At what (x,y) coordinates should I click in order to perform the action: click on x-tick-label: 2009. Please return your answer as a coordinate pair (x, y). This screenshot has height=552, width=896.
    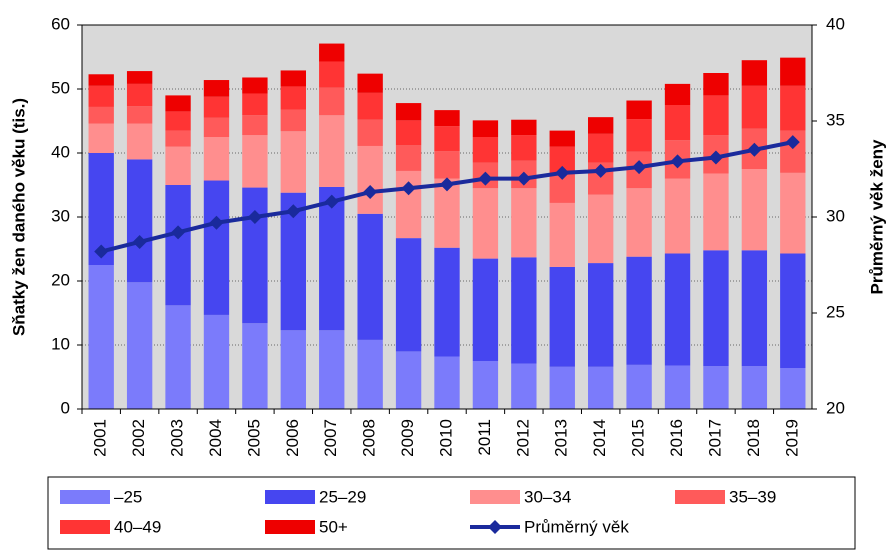
    Looking at the image, I should click on (407, 438).